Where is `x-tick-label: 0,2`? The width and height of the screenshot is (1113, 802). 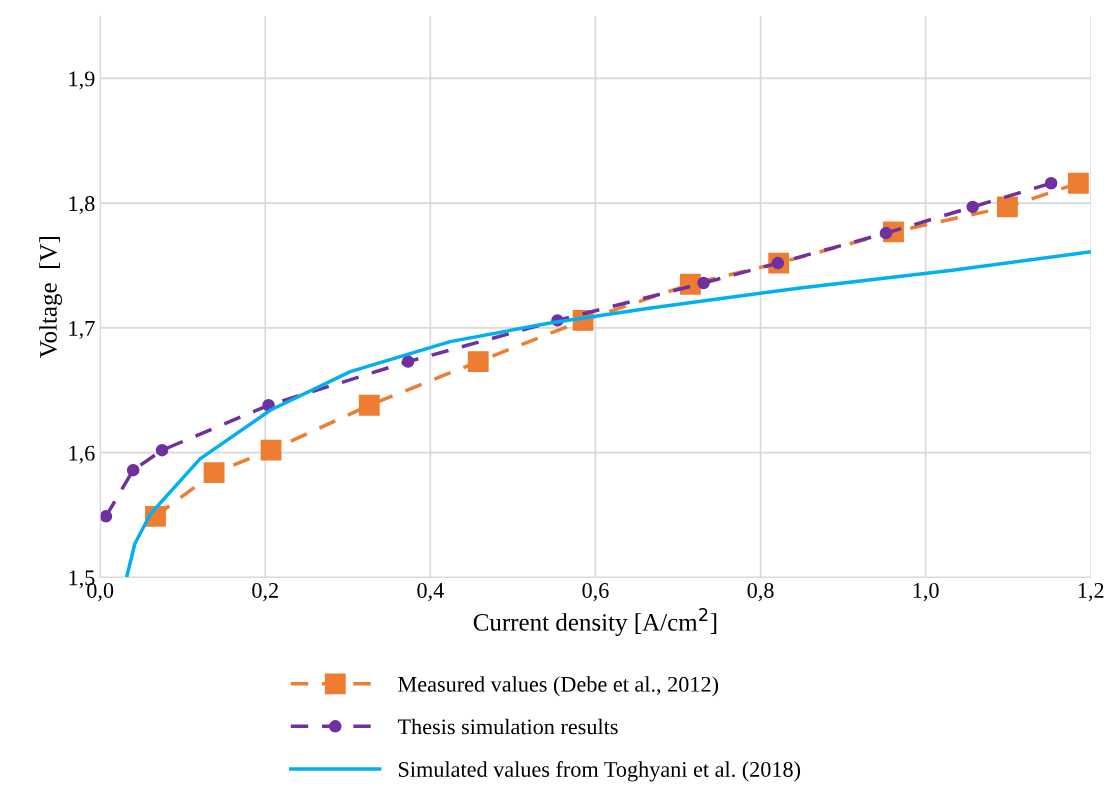
x-tick-label: 0,2 is located at coordinates (265, 592).